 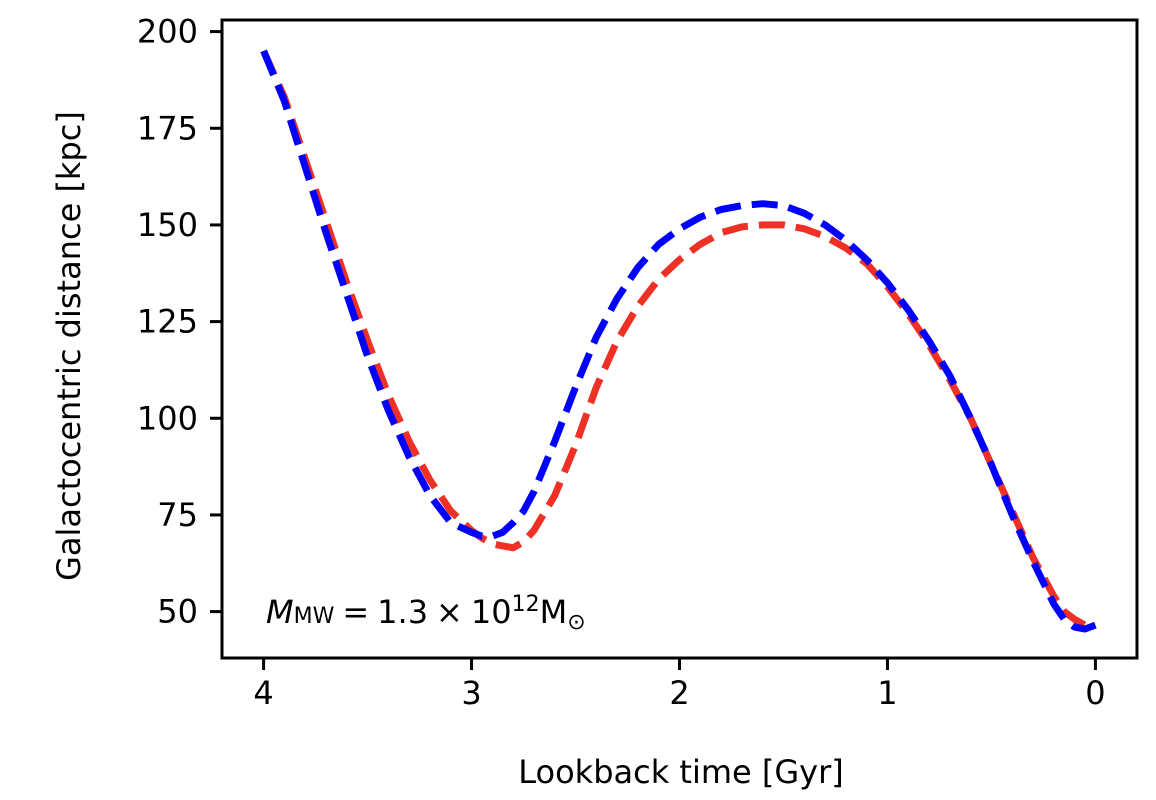 What do you see at coordinates (681, 772) in the screenshot?
I see `x-axis-label: Lookback time [Gyr]` at bounding box center [681, 772].